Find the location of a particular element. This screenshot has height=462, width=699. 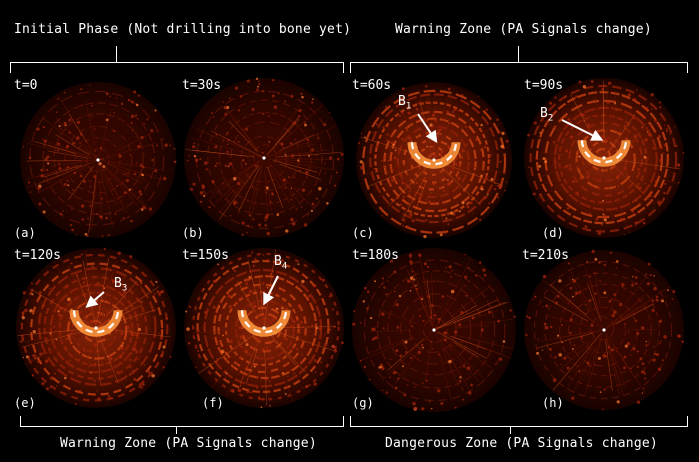

pointer-arrow is located at coordinates (95, 299).